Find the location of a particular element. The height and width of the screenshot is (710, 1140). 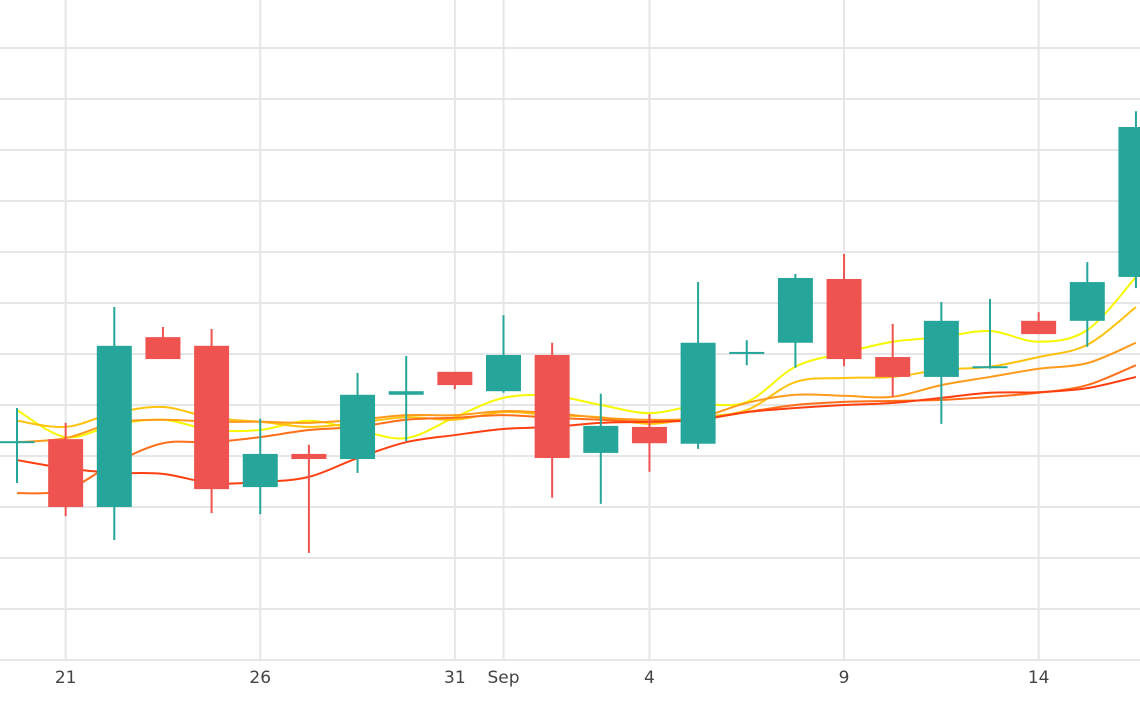

x-tick-label: 31 is located at coordinates (455, 678).